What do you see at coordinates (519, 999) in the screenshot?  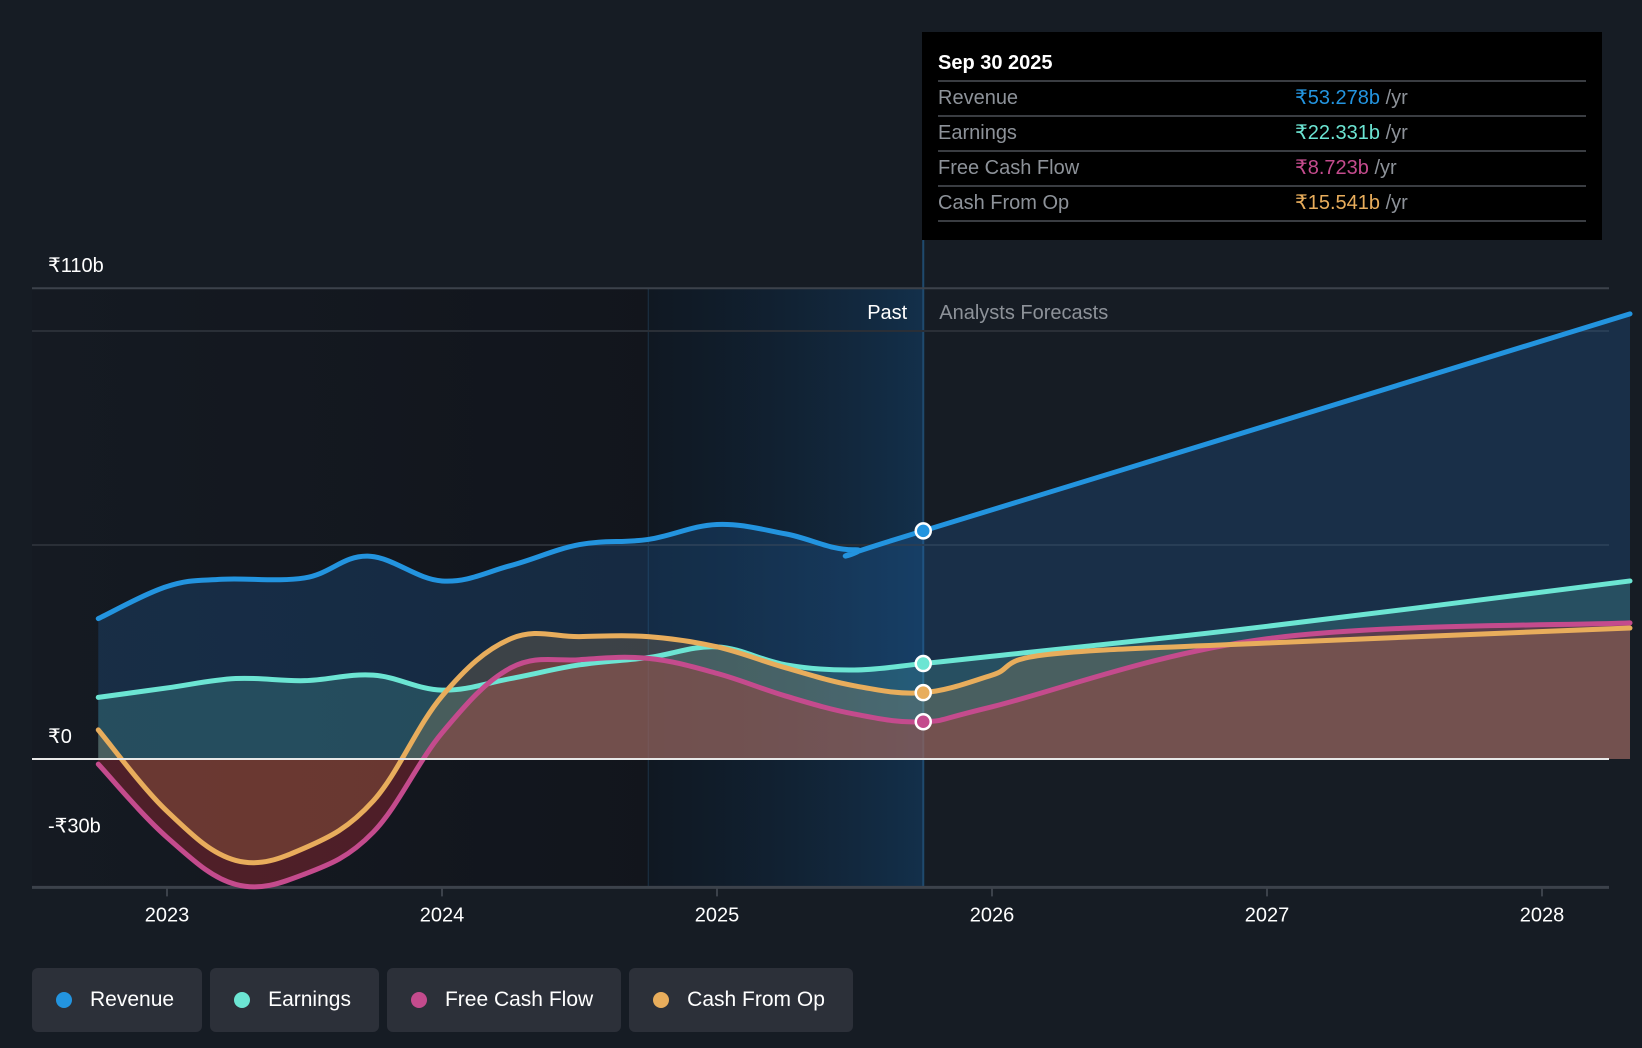 I see `legend-label: Free Cash Flow` at bounding box center [519, 999].